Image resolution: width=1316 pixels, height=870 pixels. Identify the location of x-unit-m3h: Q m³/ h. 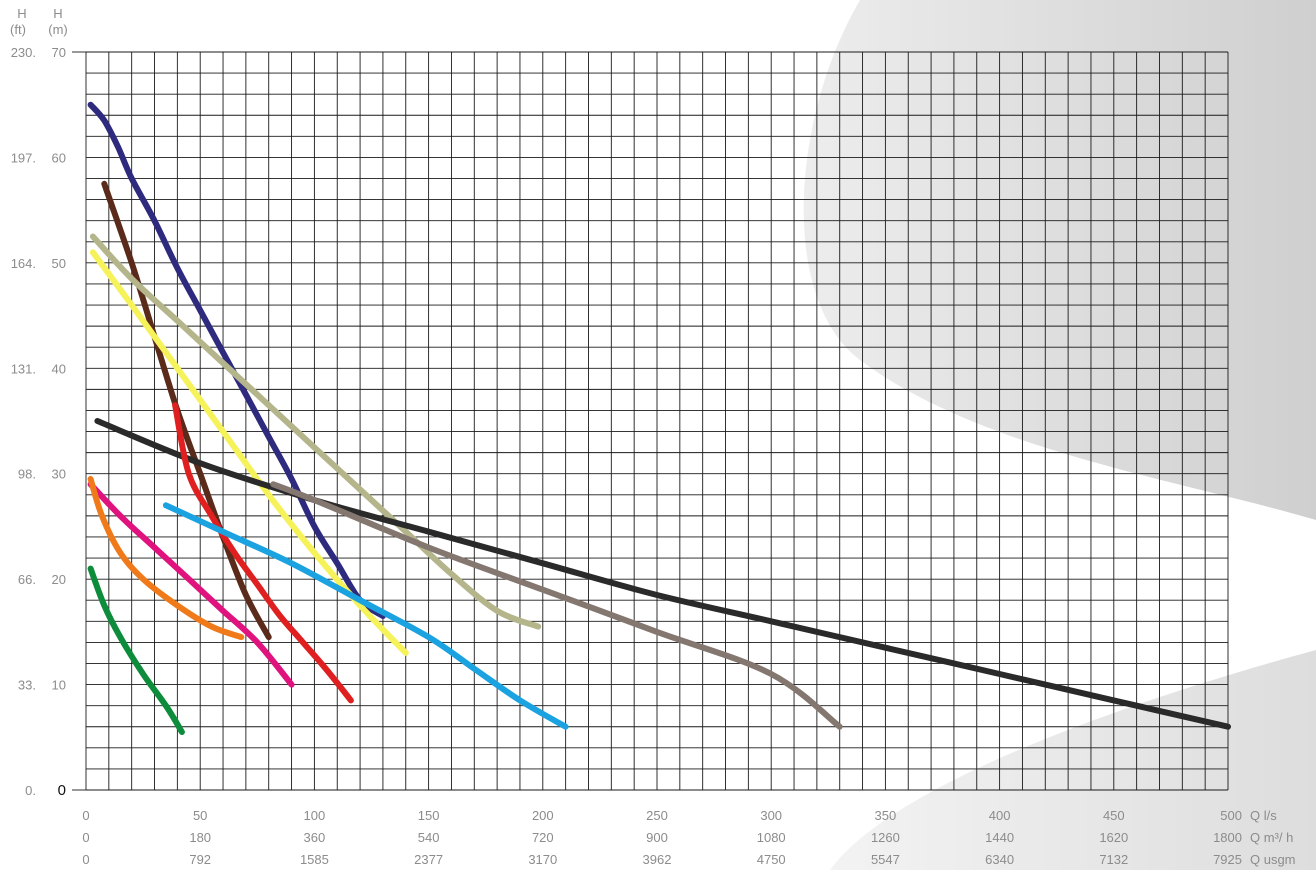
(1271, 837).